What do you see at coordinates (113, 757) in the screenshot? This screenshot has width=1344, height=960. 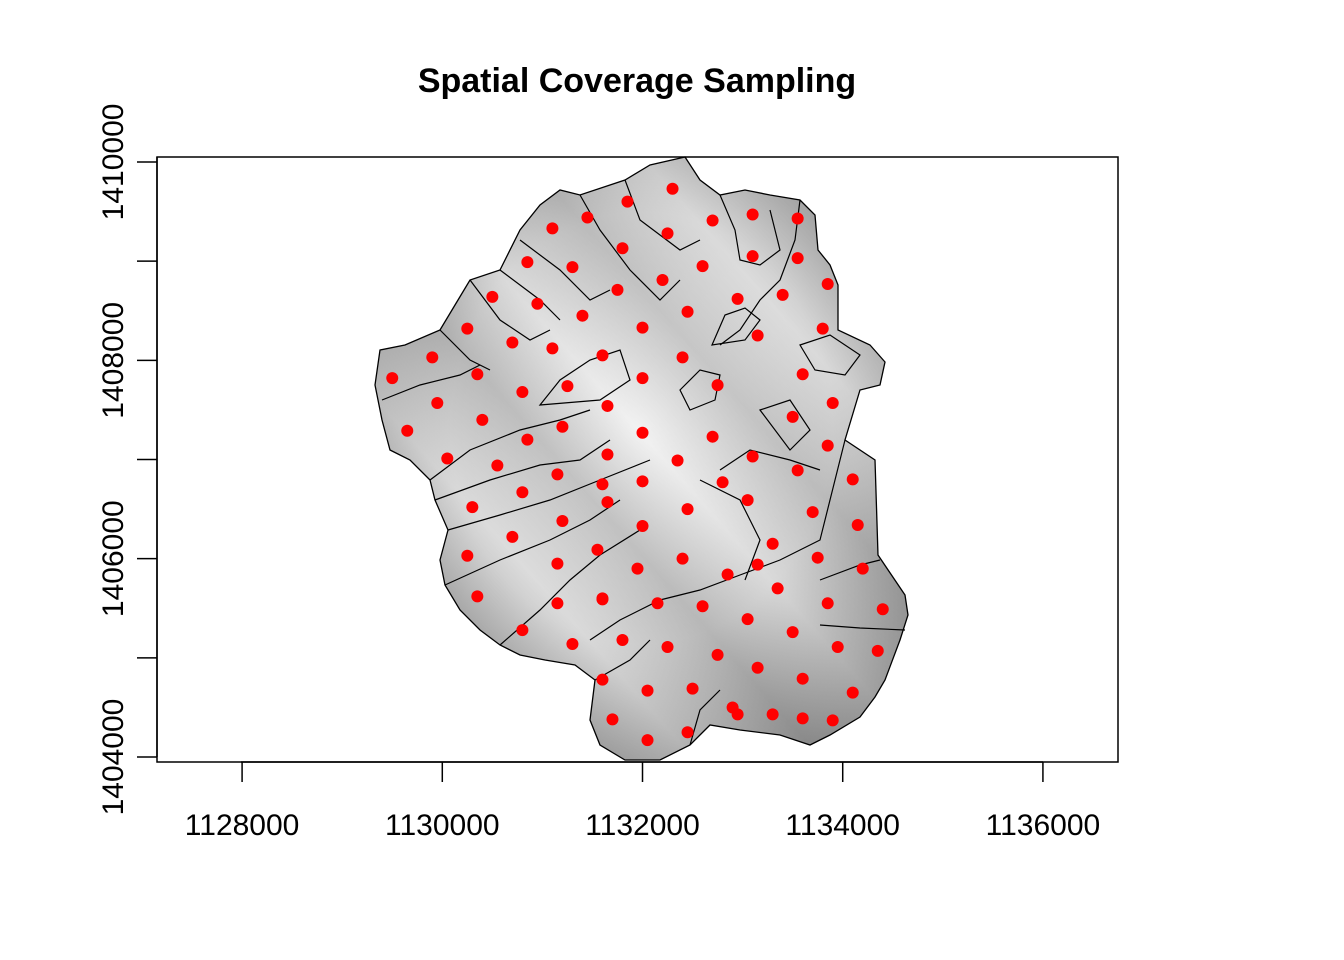 I see `y-tick-label: 1404000` at bounding box center [113, 757].